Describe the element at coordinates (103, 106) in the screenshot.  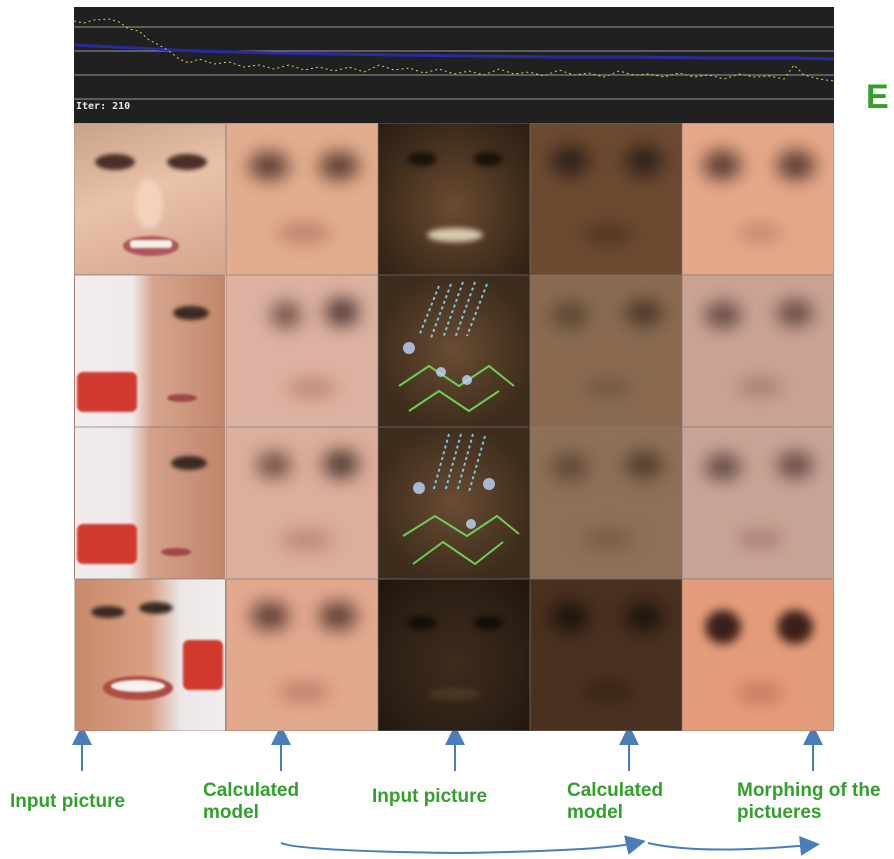
I see `iteration-label: Iter: 210` at that location.